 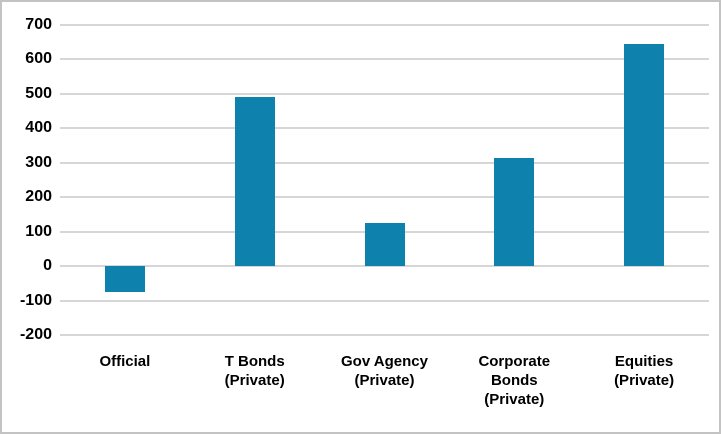 What do you see at coordinates (254, 182) in the screenshot?
I see `bar-t-bonds` at bounding box center [254, 182].